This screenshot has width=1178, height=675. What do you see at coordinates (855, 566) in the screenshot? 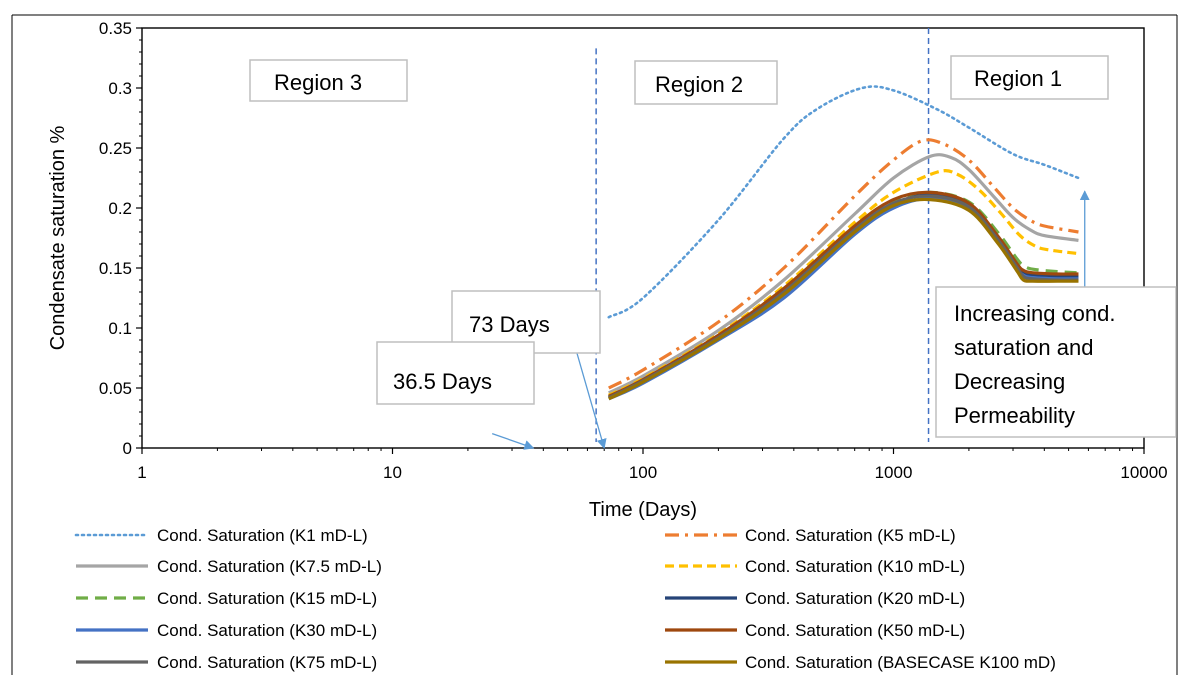
I see `legend-label: Cond. Saturation (K10 mD-L)` at bounding box center [855, 566].